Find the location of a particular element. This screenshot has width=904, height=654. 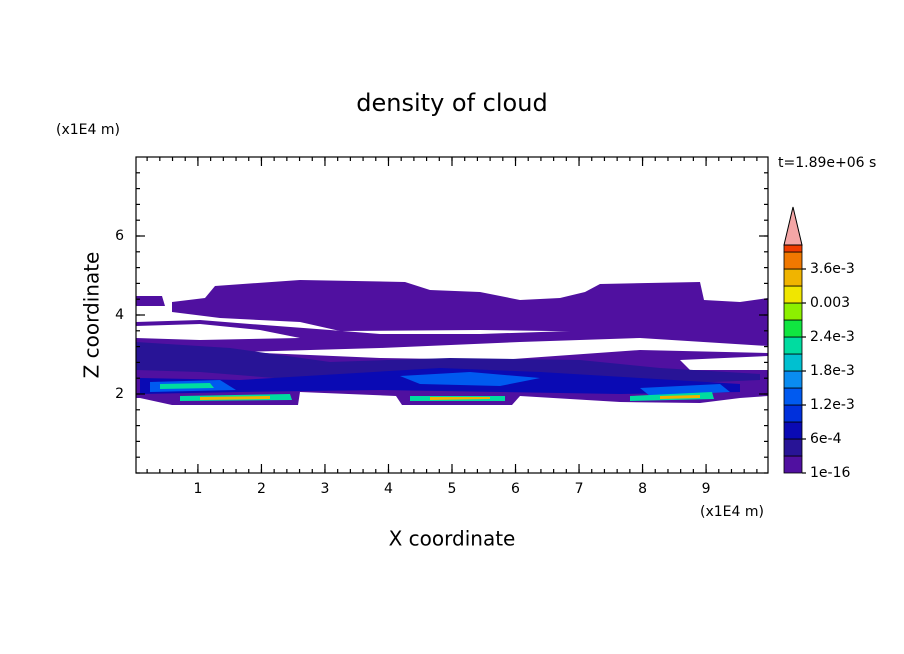

x-unit: (x1E4 m) is located at coordinates (732, 512).